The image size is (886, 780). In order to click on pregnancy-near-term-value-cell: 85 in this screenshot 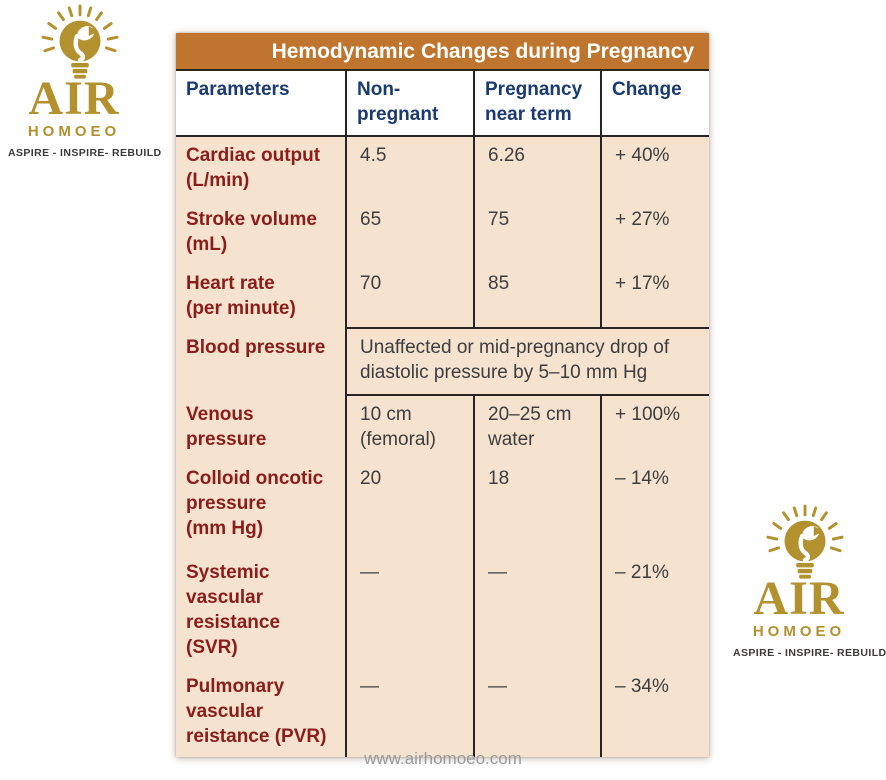, I will do `click(536, 297)`.